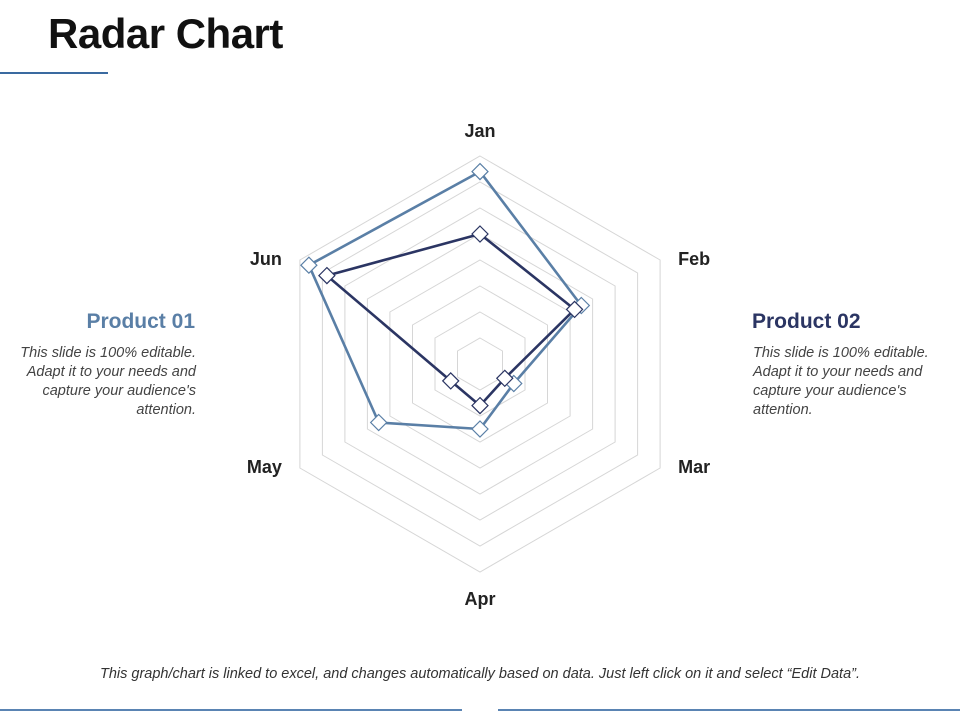 This screenshot has width=960, height=720. Describe the element at coordinates (480, 599) in the screenshot. I see `axis-label-apr: Apr` at that location.